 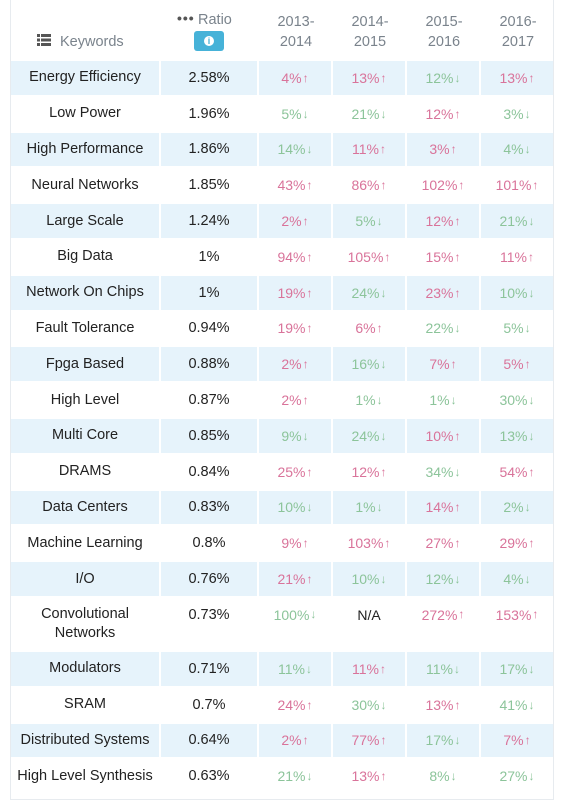 What do you see at coordinates (209, 507) in the screenshot?
I see `ratio-cell: 0.83%` at bounding box center [209, 507].